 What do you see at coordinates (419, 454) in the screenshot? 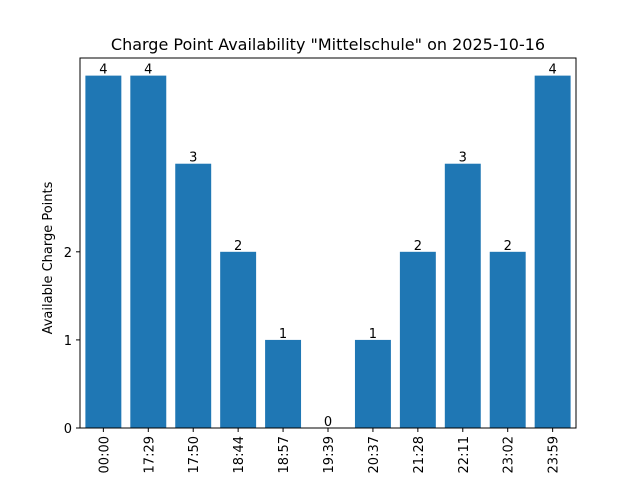
I see `x-tick-label: 21:28` at bounding box center [419, 454].